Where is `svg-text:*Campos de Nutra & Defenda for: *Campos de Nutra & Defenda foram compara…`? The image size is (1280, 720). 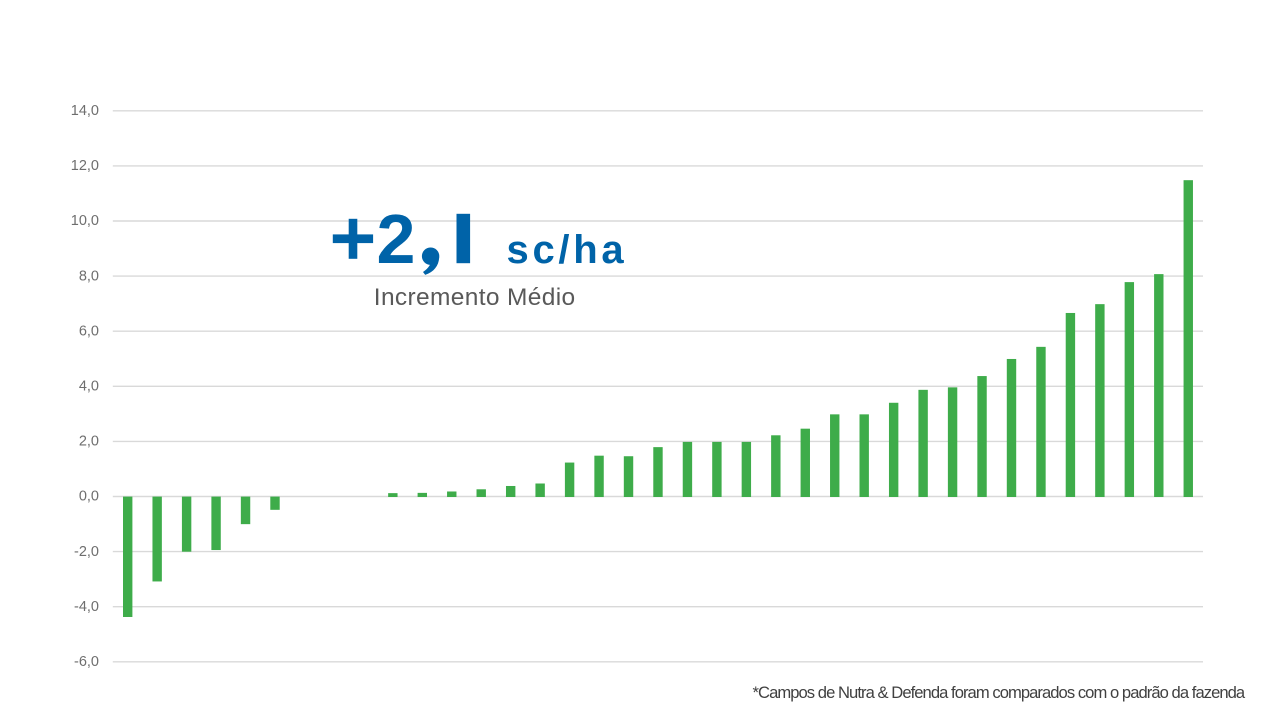 svg-text:*Campos de Nutra & Defenda for: *Campos de Nutra & Defenda foram compara… is located at coordinates (999, 692).